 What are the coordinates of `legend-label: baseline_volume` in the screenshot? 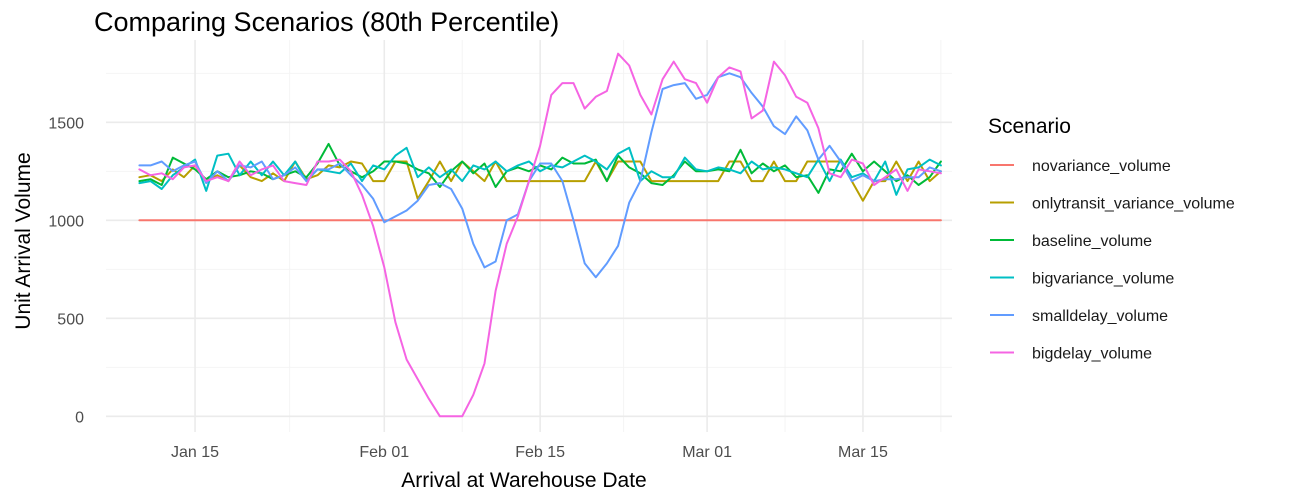 It's located at (1092, 241).